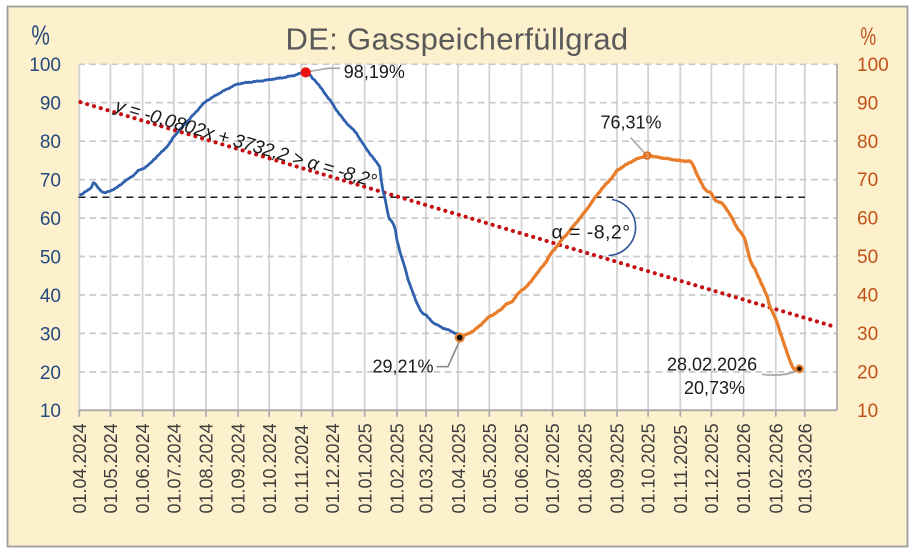 The image size is (918, 552). I want to click on svg-text: 01.03.2025, so click(427, 468).